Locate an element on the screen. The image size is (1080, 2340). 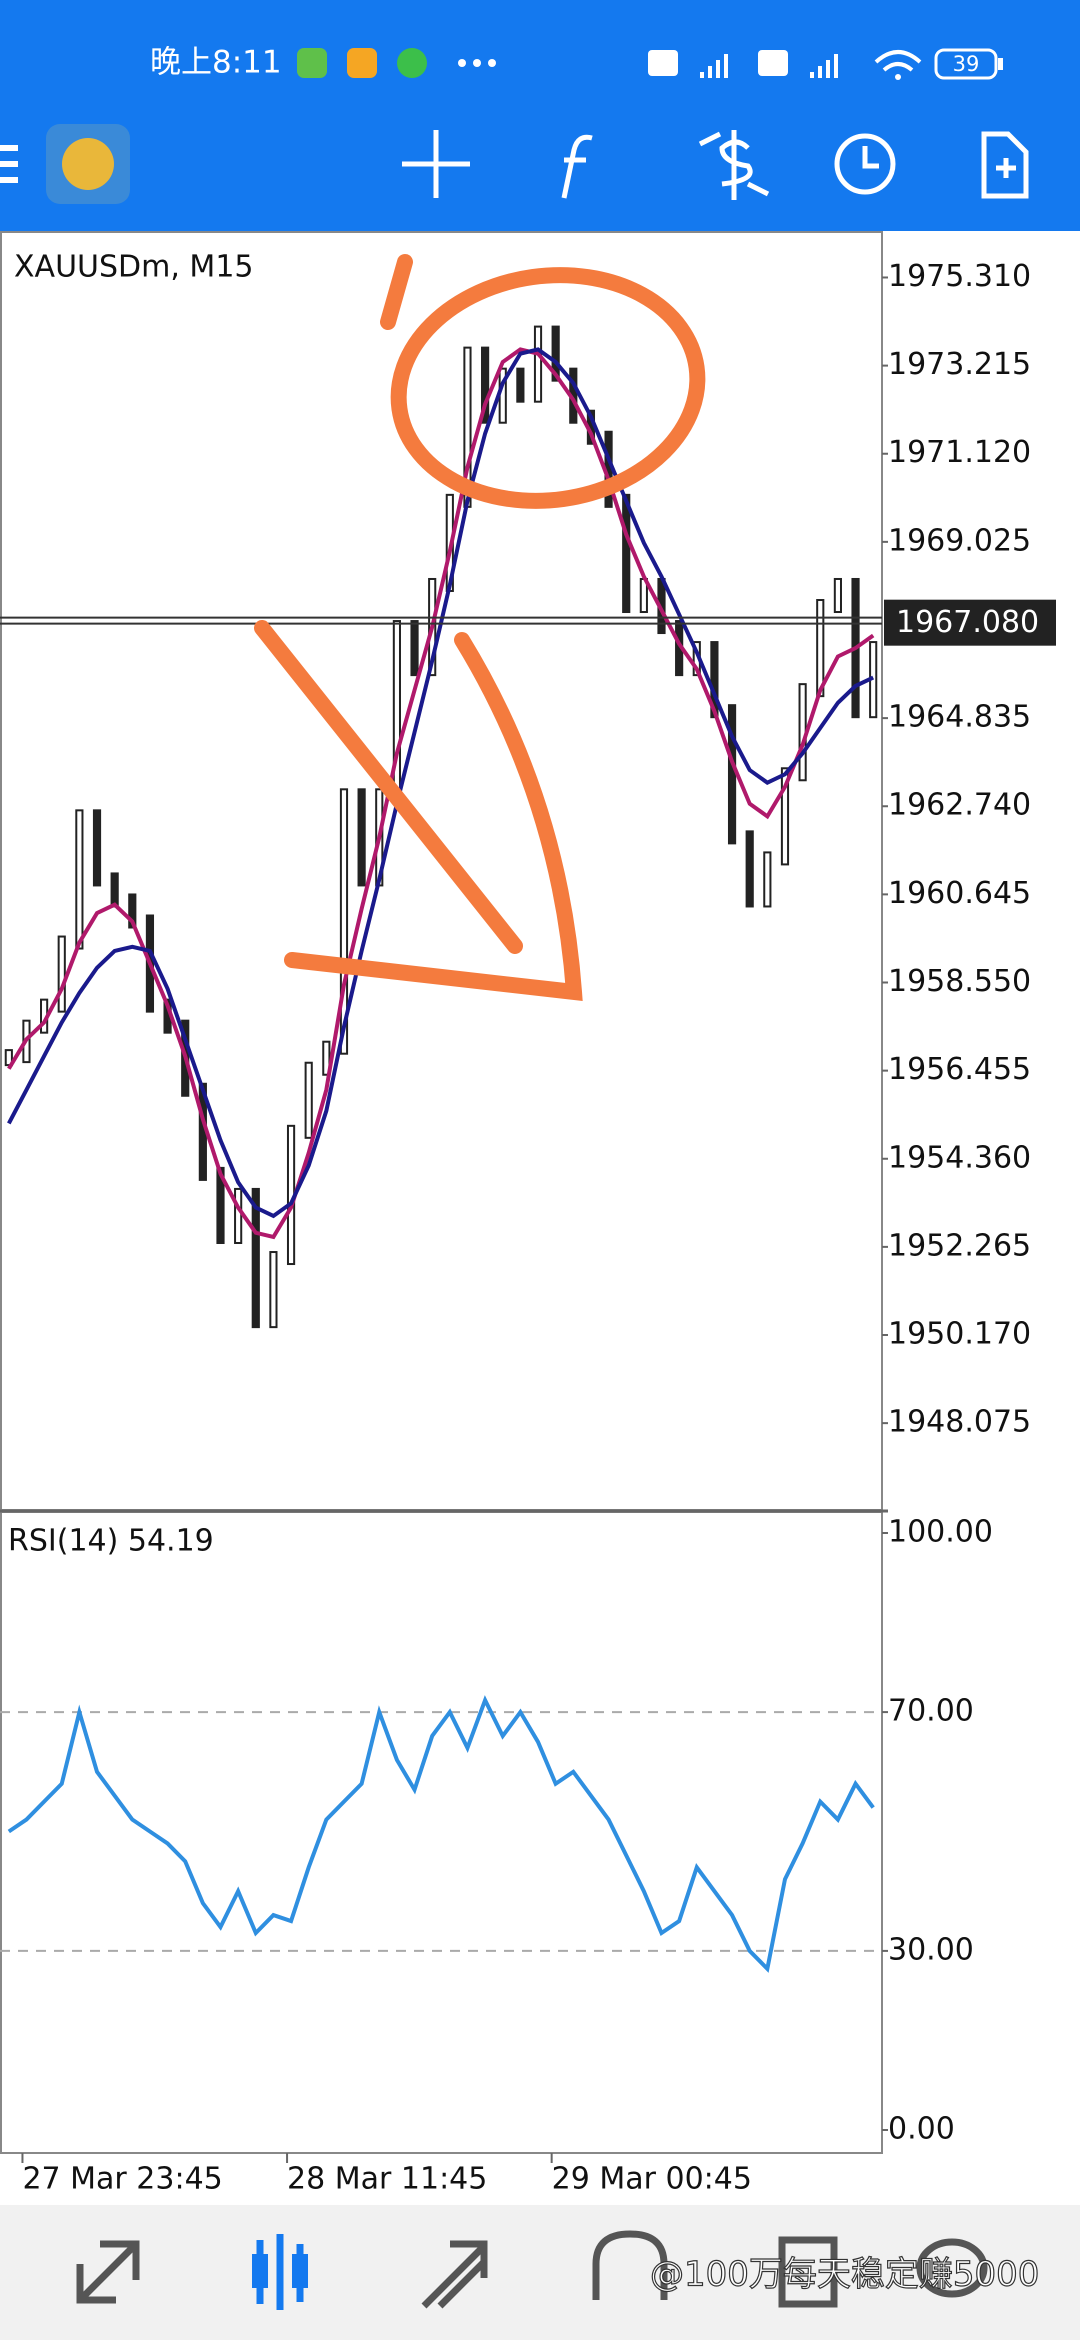
x-tick-label: 29 Mar 00:45 is located at coordinates (652, 2179).